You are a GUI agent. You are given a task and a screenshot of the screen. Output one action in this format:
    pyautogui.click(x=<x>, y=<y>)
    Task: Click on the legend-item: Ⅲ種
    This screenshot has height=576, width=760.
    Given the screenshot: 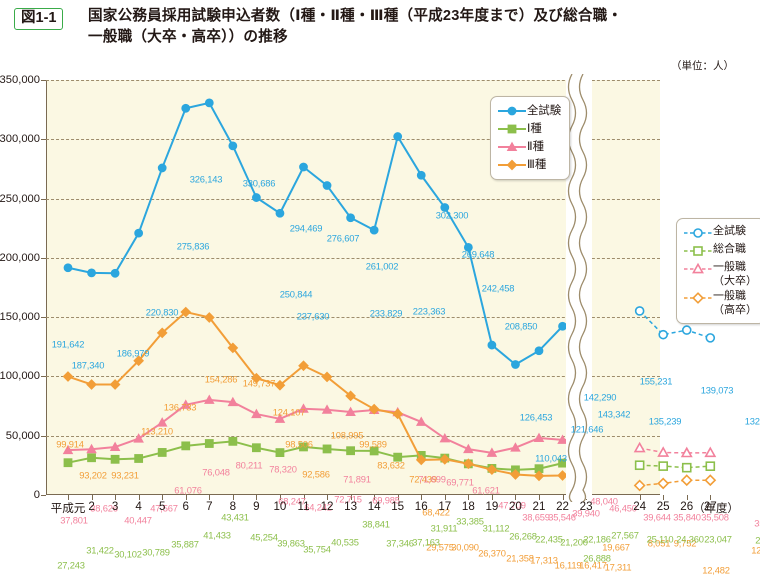 What is the action you would take?
    pyautogui.click(x=529, y=165)
    